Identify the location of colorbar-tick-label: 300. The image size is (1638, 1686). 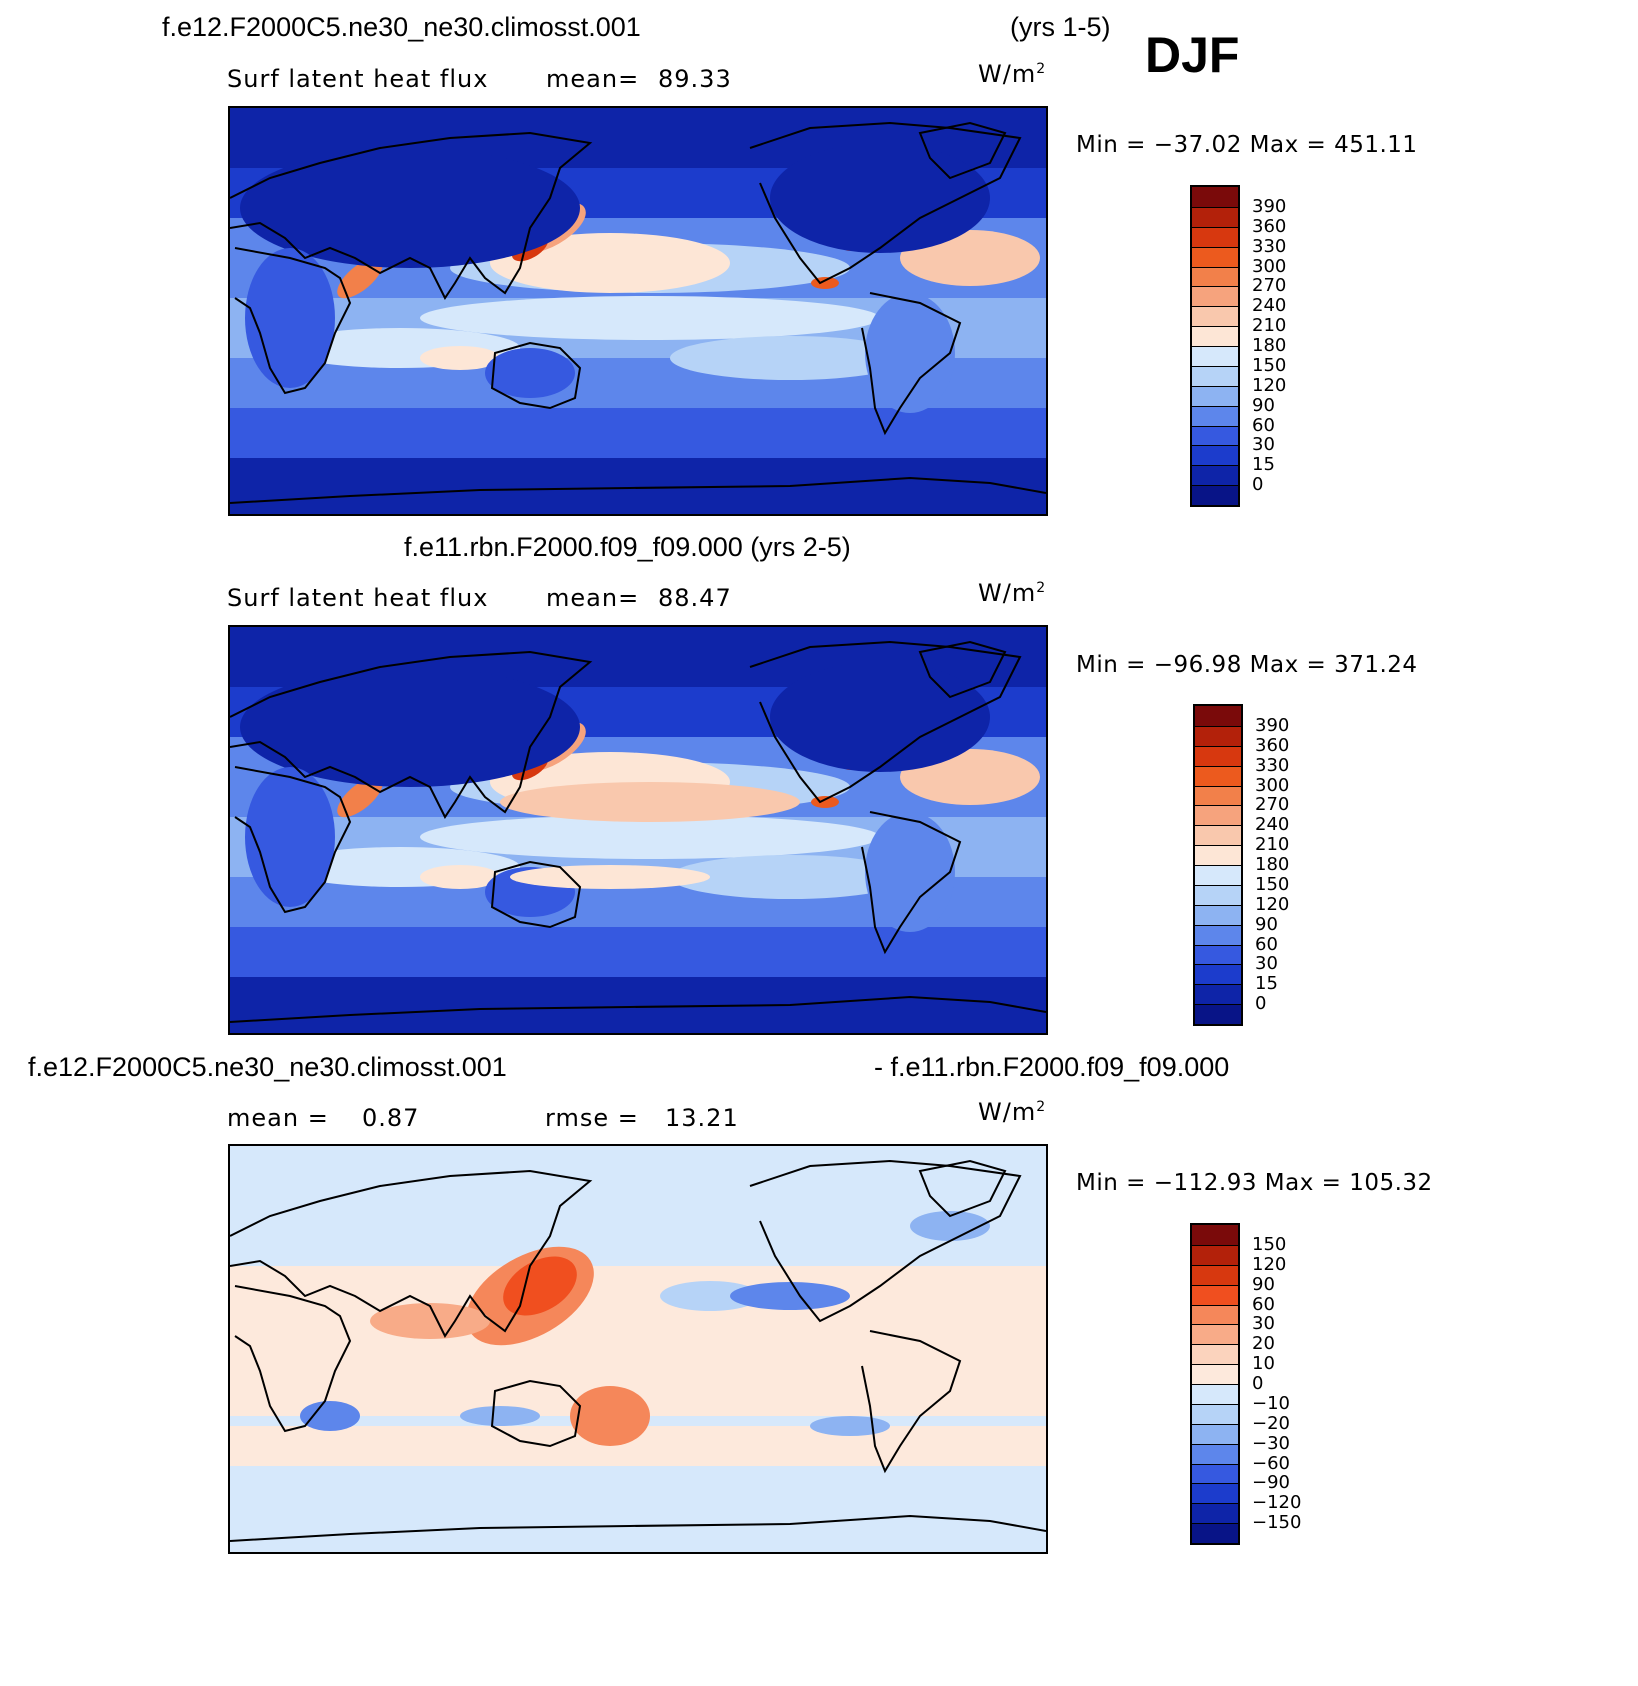
(1272, 785).